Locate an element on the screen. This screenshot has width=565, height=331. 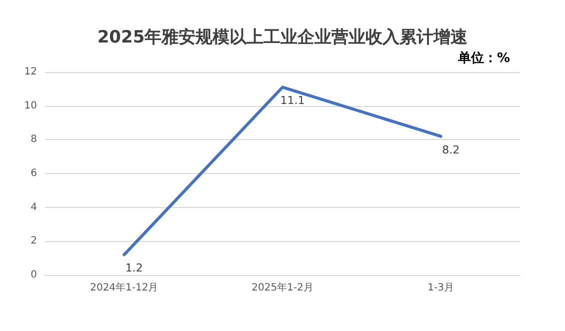
x-tick-label: 2025年1-2月 is located at coordinates (283, 288).